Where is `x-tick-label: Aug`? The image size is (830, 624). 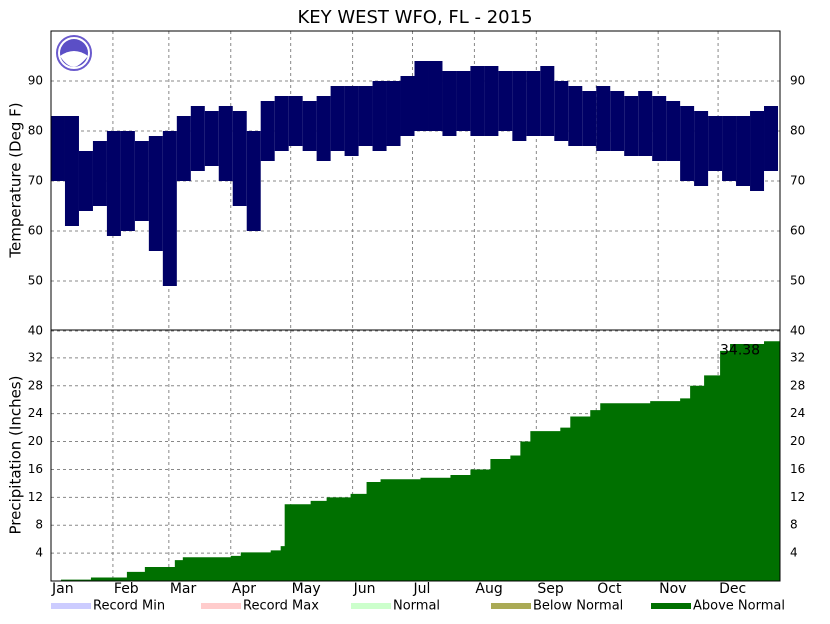 x-tick-label: Aug is located at coordinates (488, 589).